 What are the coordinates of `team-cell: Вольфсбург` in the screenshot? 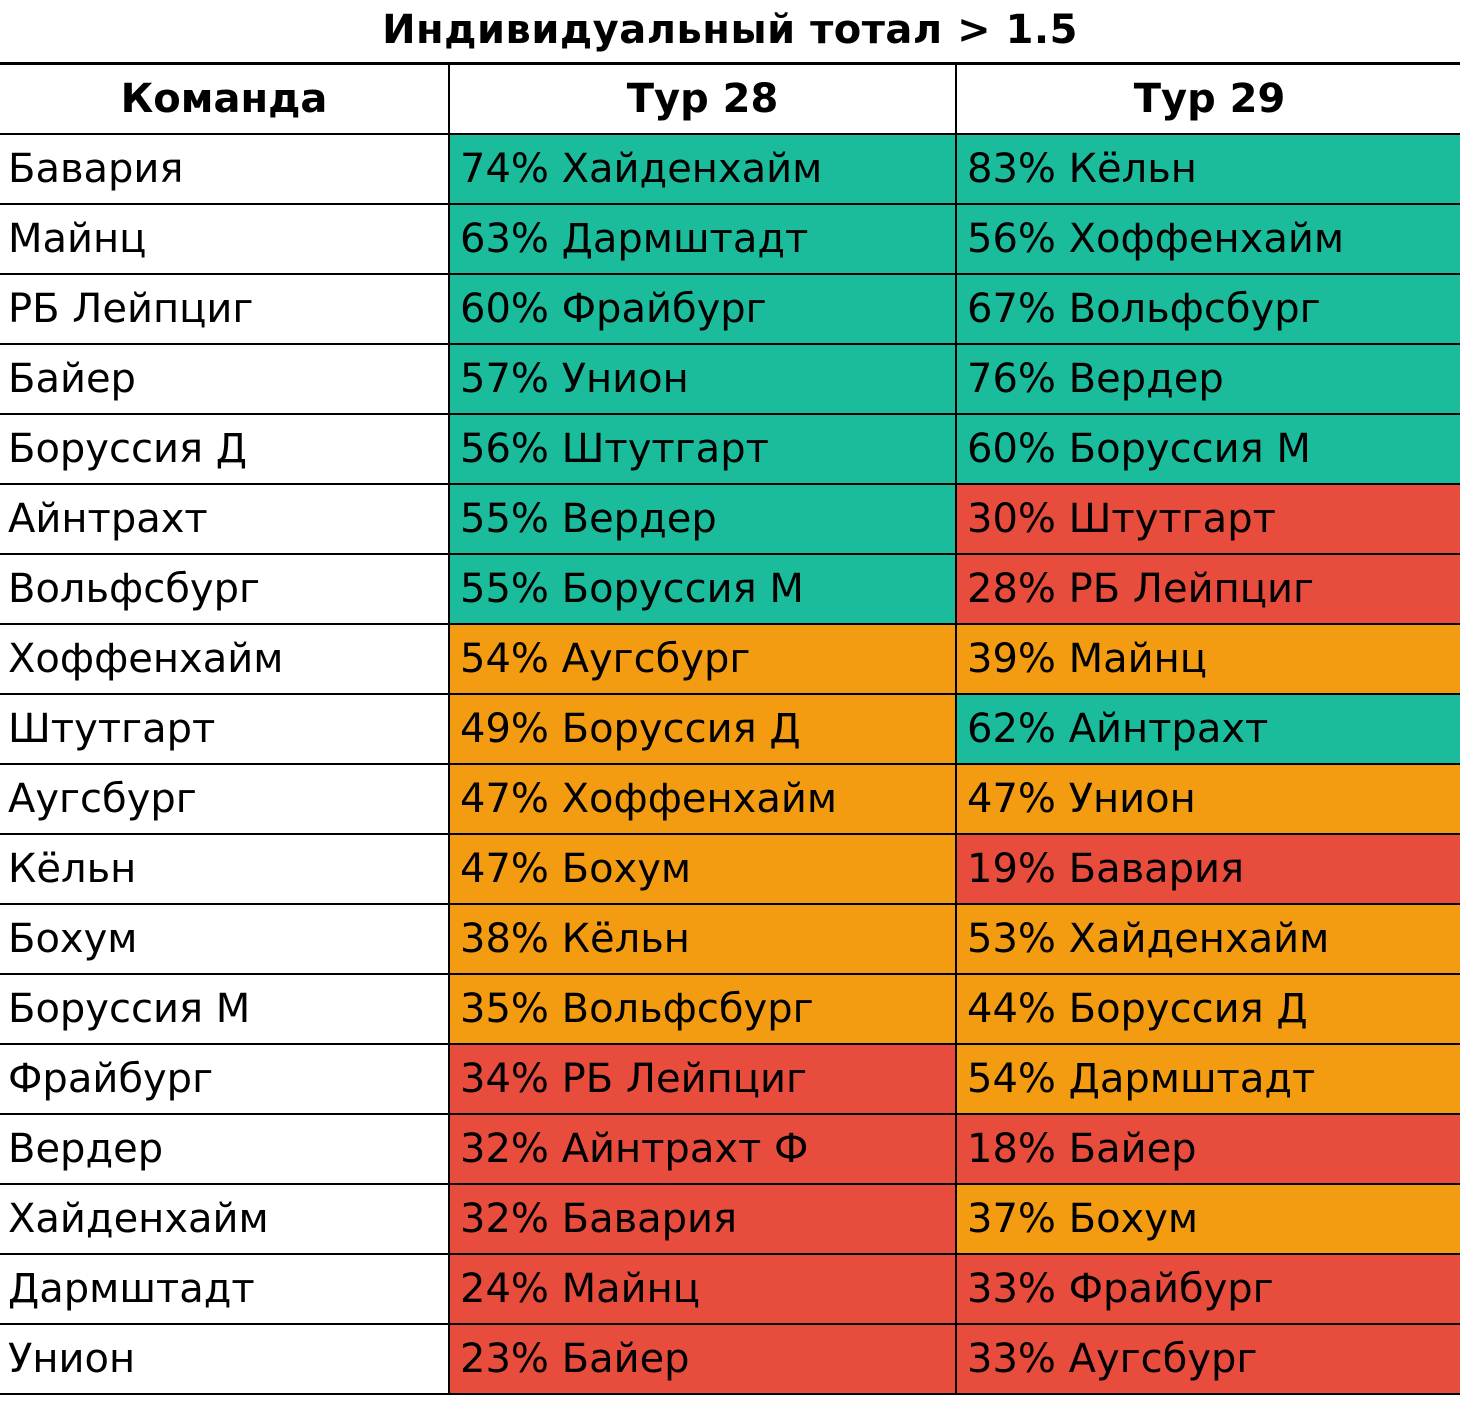 It's located at (225, 589).